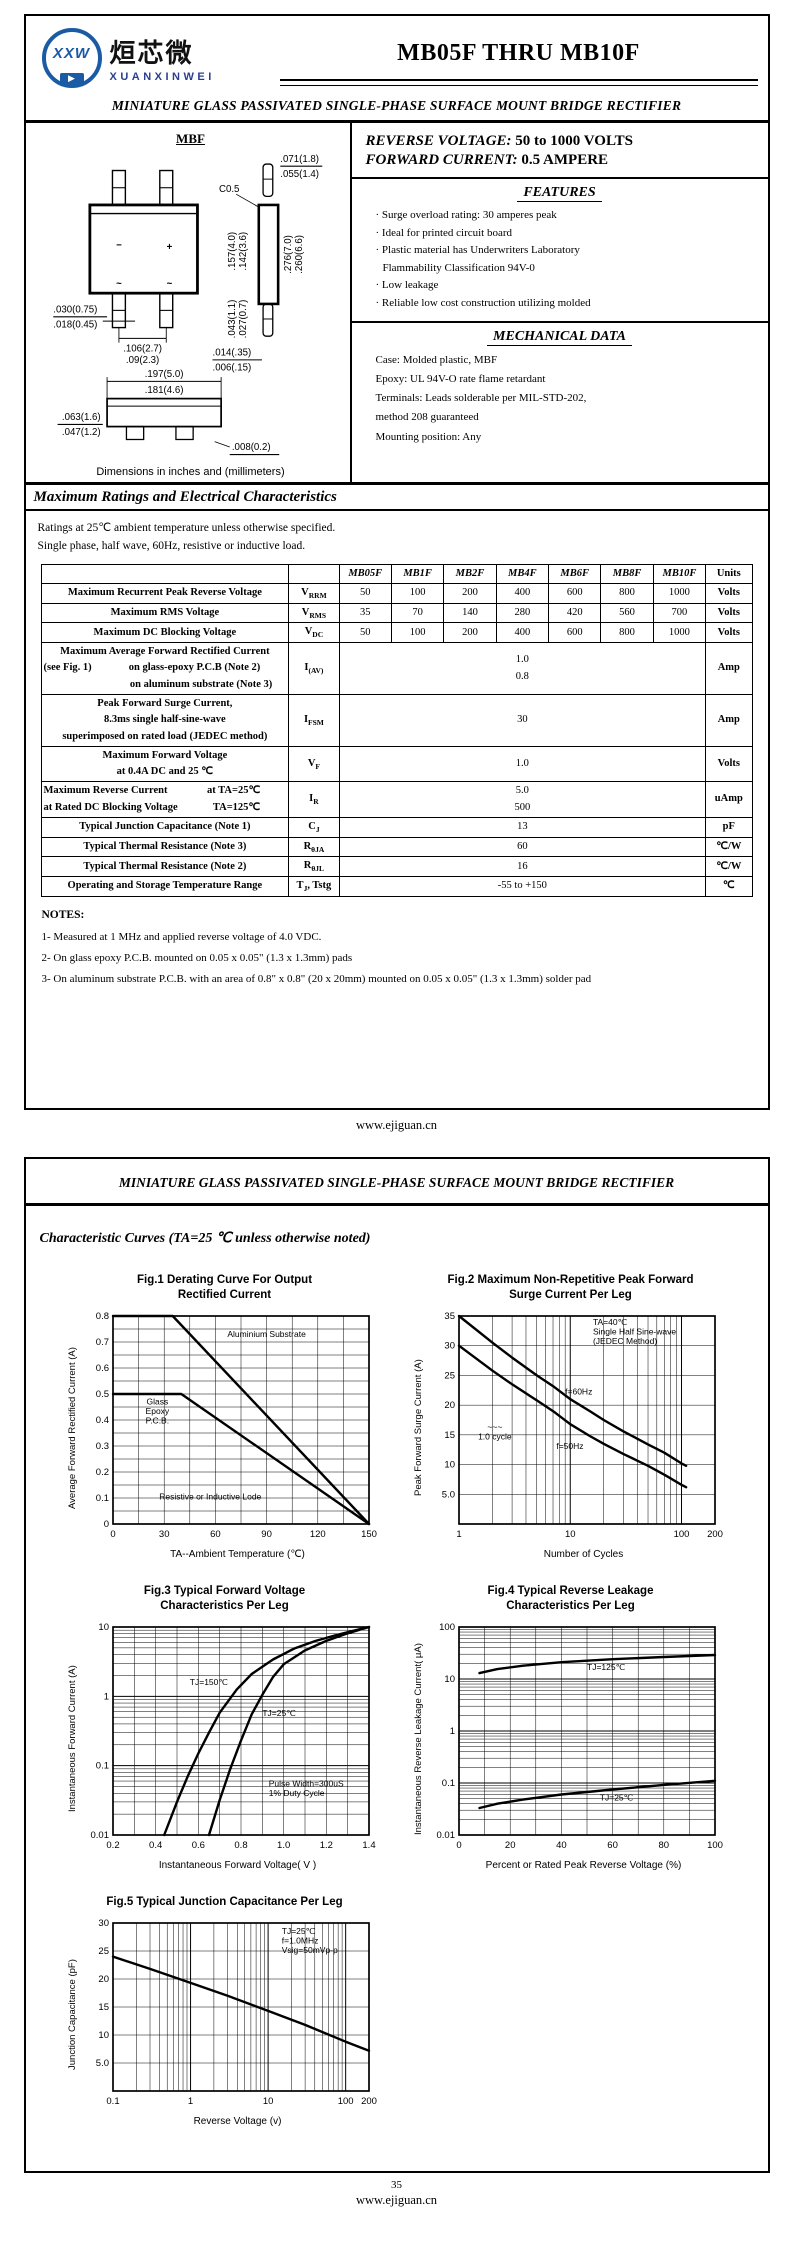  What do you see at coordinates (157, 1401) in the screenshot?
I see `svg-text: Glass` at bounding box center [157, 1401].